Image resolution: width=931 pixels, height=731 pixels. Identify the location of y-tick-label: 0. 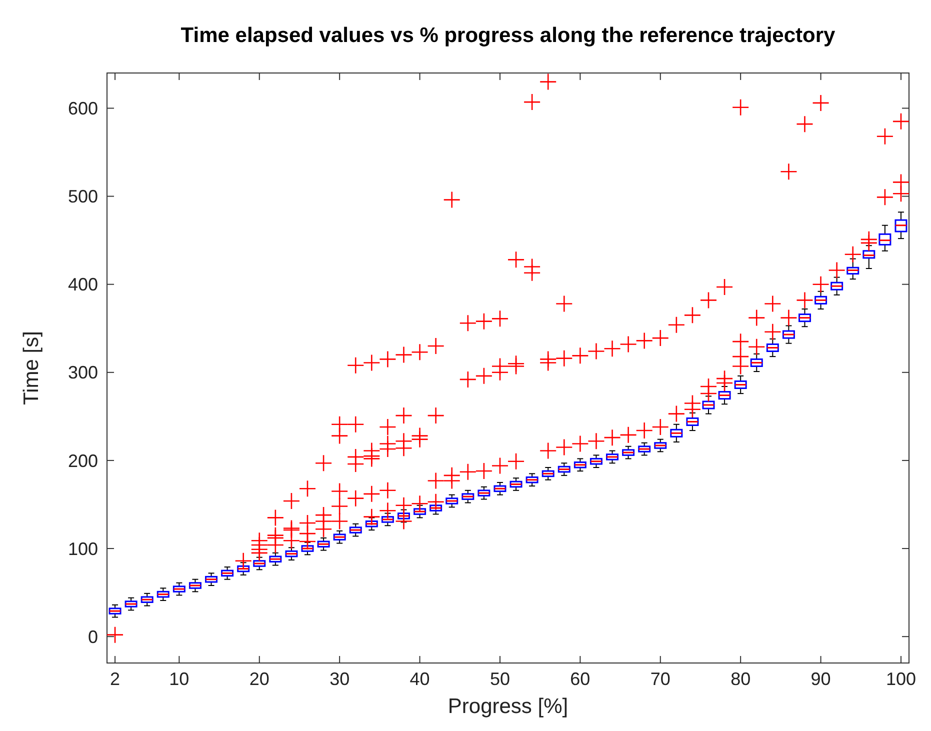
(93, 636).